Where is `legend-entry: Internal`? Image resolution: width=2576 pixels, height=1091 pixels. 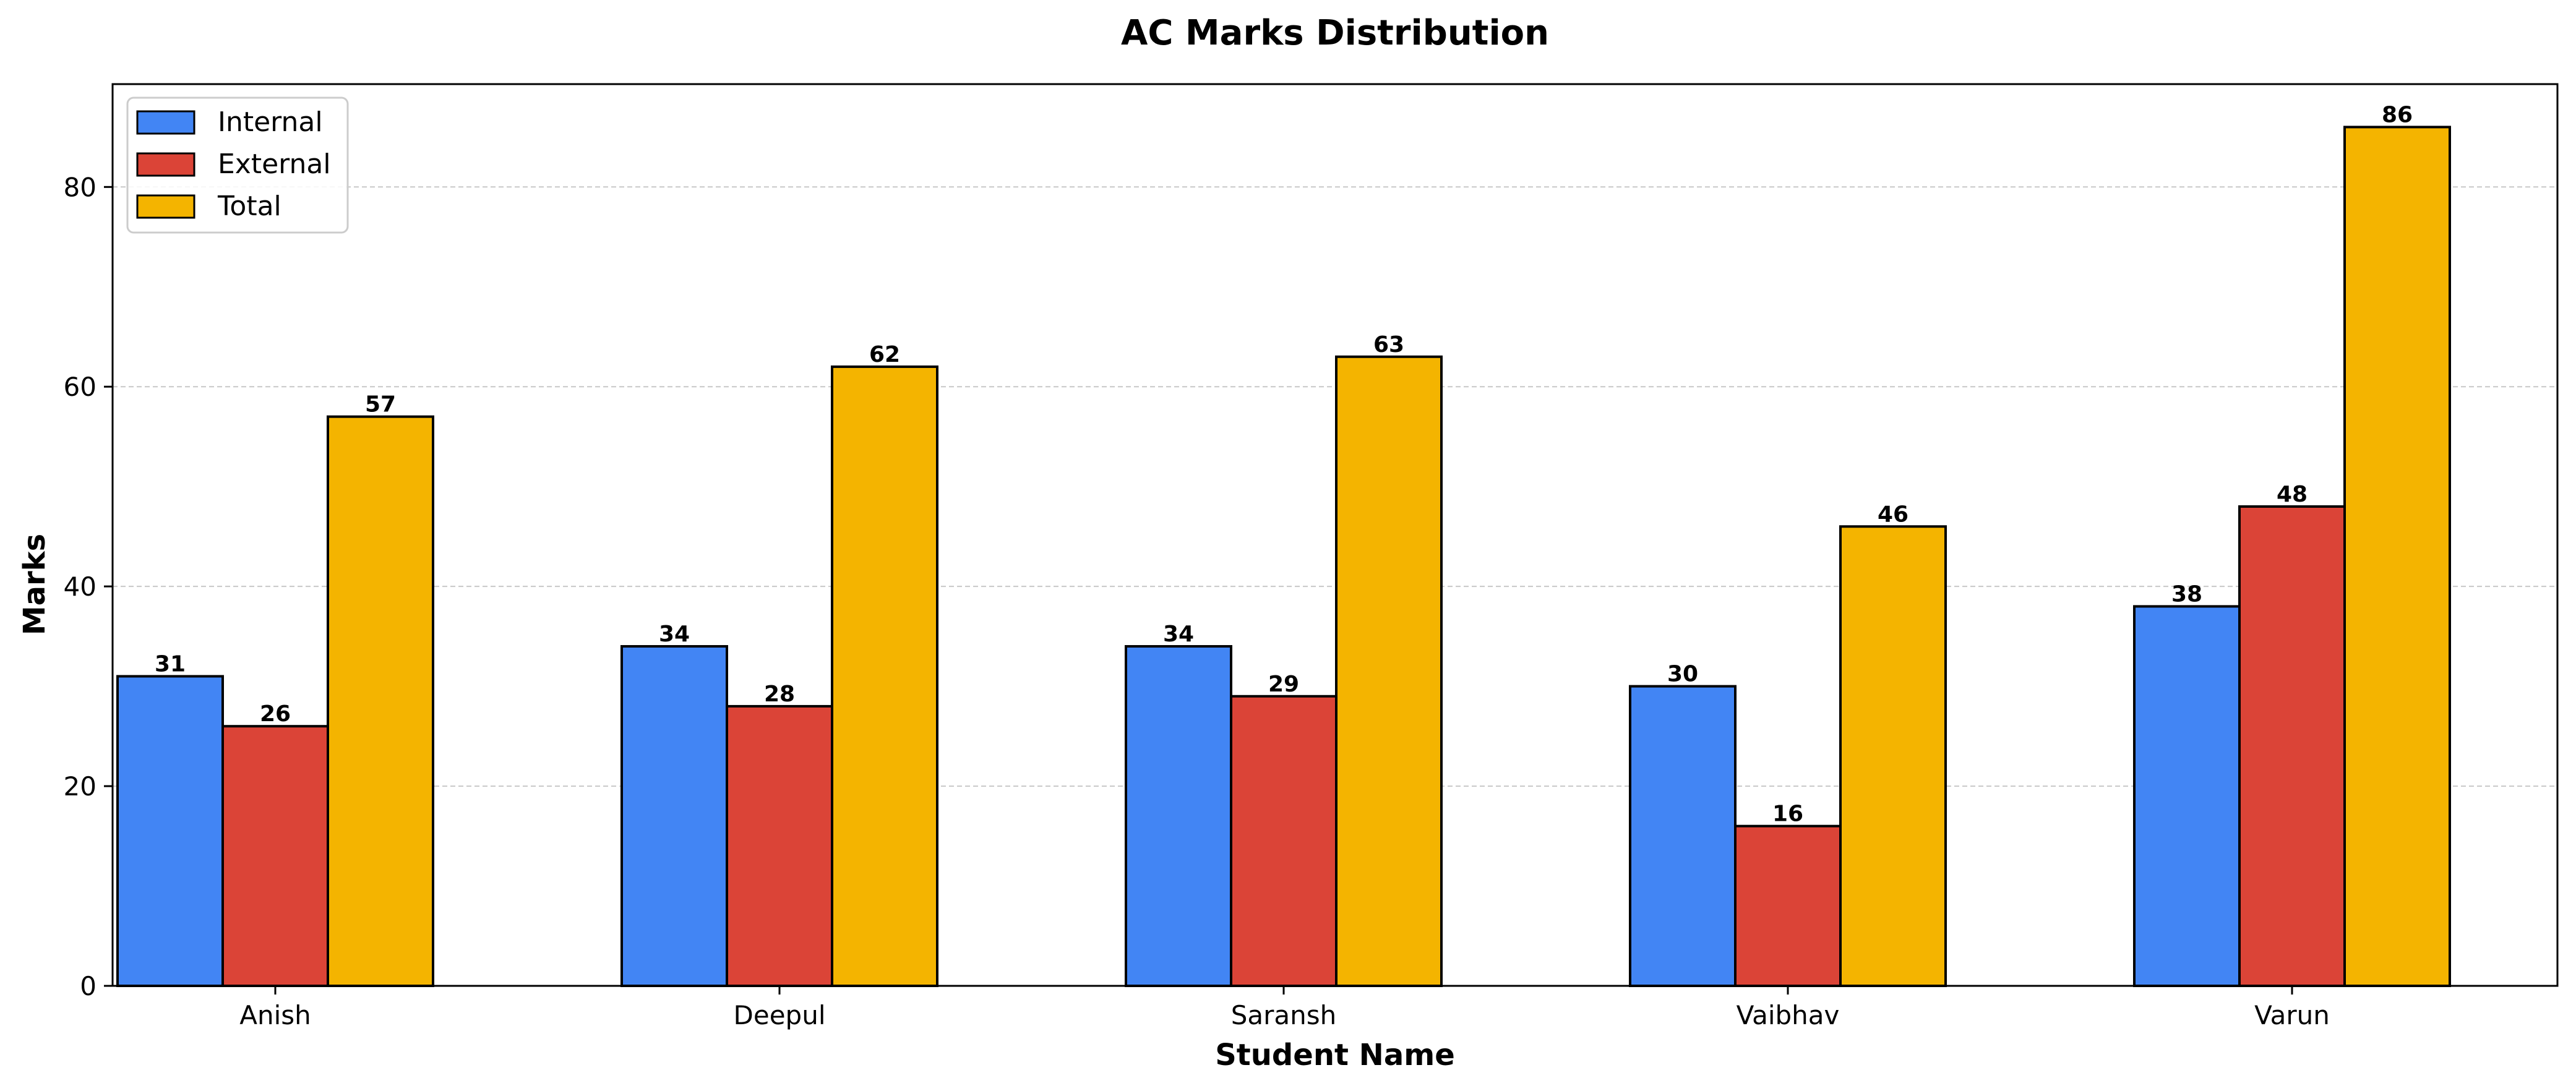 legend-entry: Internal is located at coordinates (270, 122).